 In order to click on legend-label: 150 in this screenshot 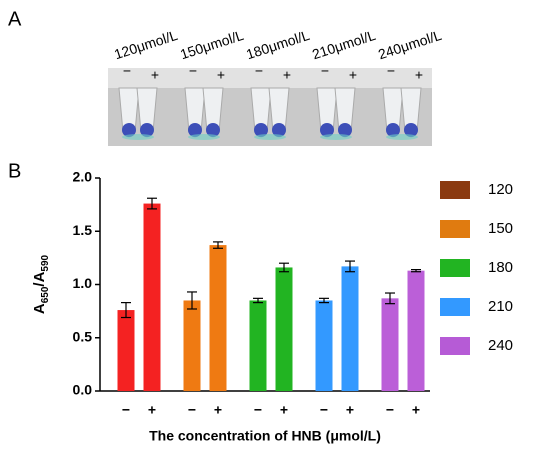, I will do `click(500, 228)`.